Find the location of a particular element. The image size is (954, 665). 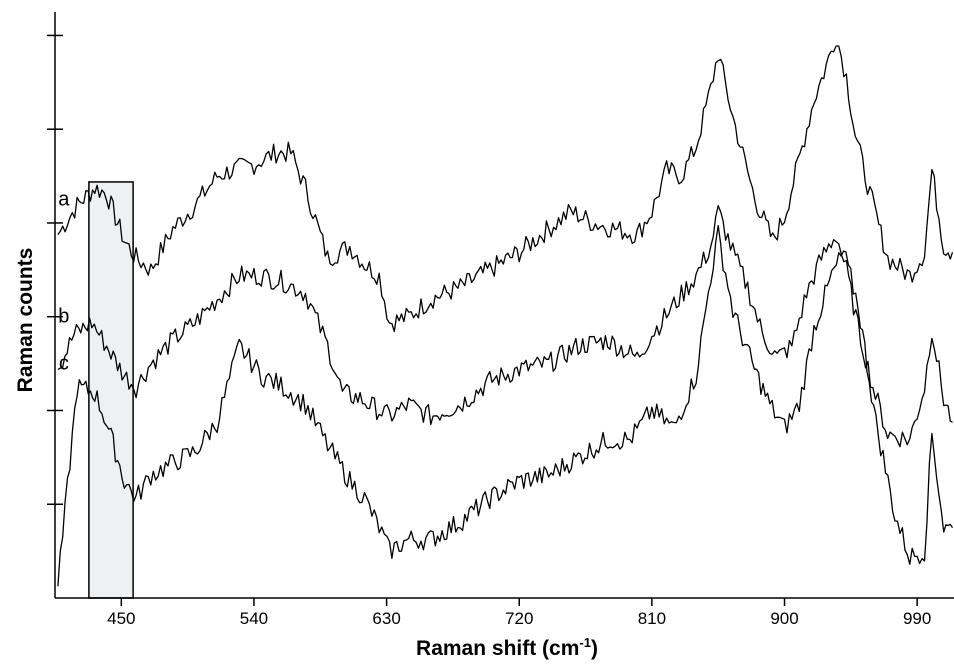

x-axis-title-superscript: -1 is located at coordinates (585, 642).